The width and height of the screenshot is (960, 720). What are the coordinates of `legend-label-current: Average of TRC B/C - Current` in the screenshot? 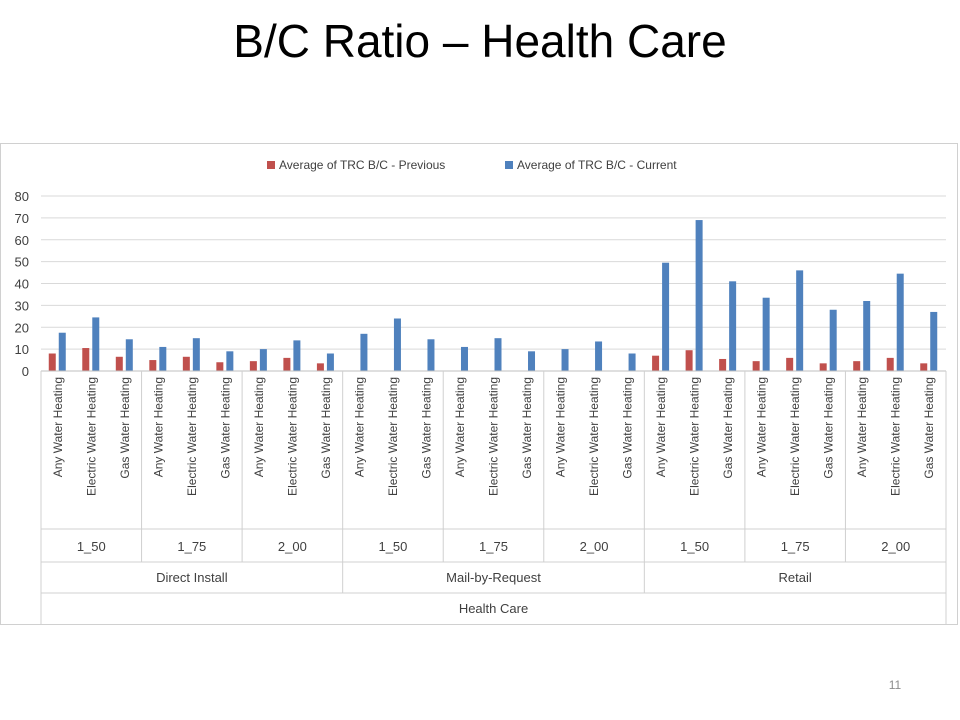 It's located at (597, 165).